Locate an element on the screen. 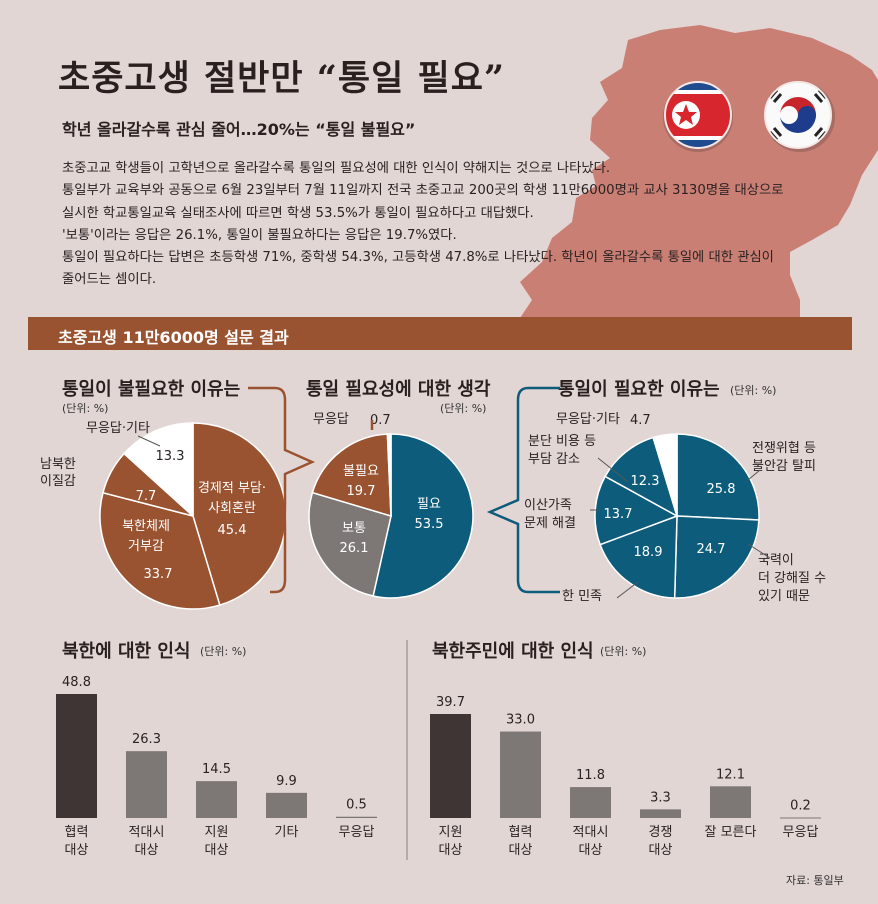  pie1-leader-no-answer is located at coordinates (149, 441).